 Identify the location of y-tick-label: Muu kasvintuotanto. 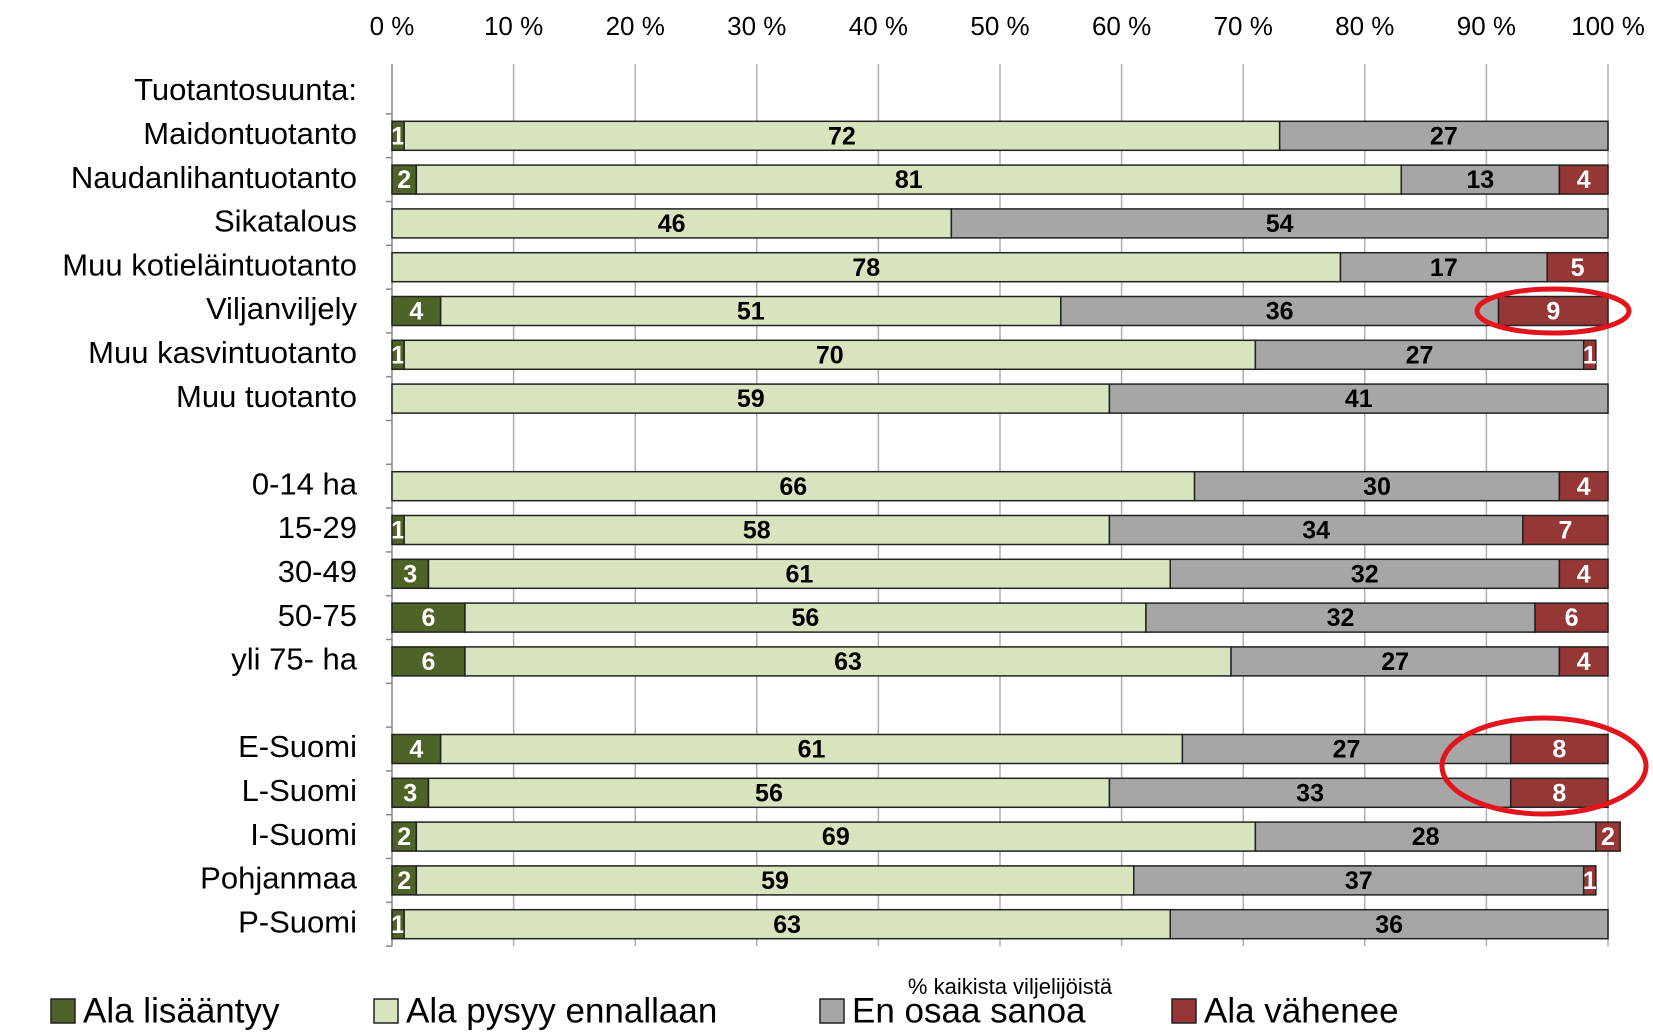
(222, 352).